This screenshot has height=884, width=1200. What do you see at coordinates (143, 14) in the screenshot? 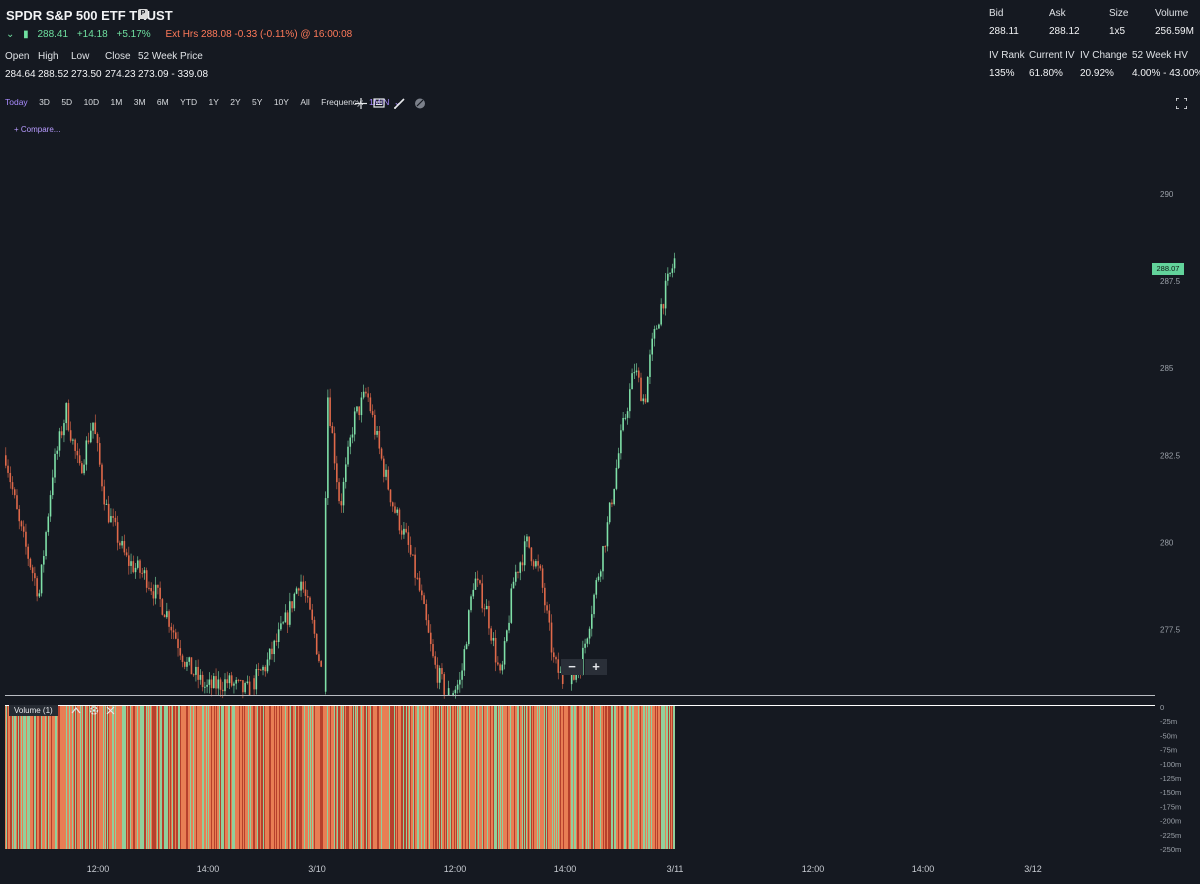
I see `instrument-type-badge: P` at bounding box center [143, 14].